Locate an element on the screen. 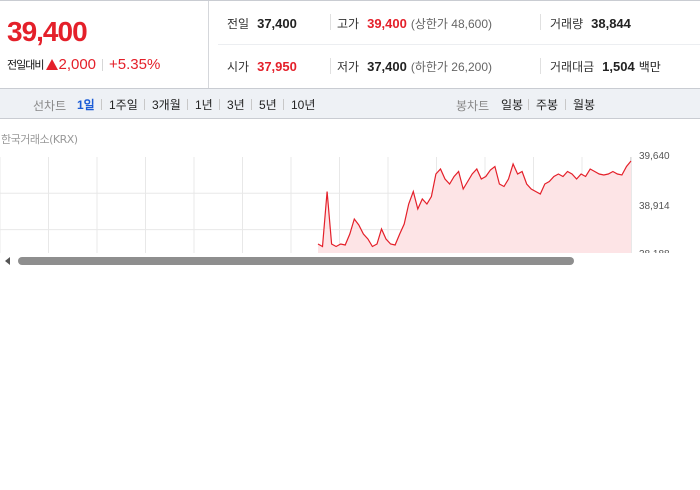 The image size is (700, 490). price-box-divider is located at coordinates (208, 44).